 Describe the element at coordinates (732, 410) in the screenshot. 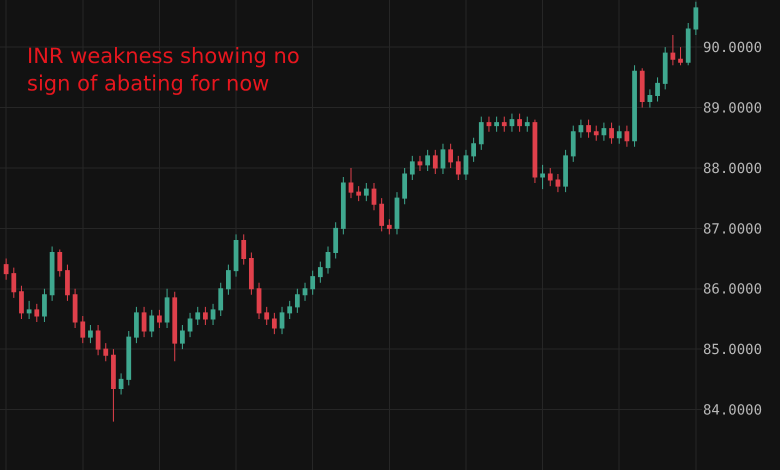

I see `y-tick-label: 84.0000` at that location.